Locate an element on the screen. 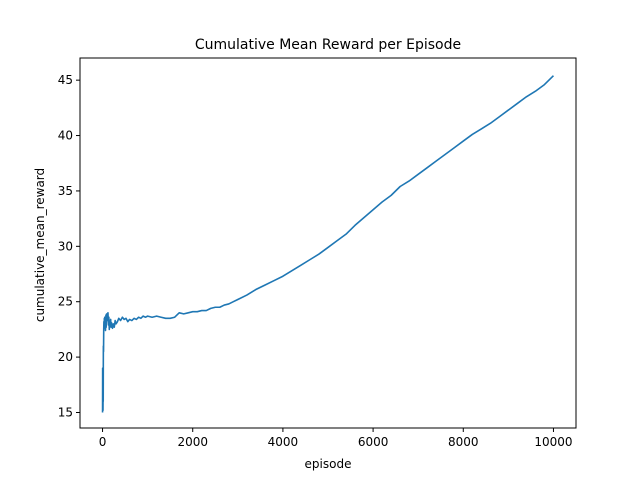 This screenshot has height=480, width=640. x-tick-label: 6000 is located at coordinates (373, 442).